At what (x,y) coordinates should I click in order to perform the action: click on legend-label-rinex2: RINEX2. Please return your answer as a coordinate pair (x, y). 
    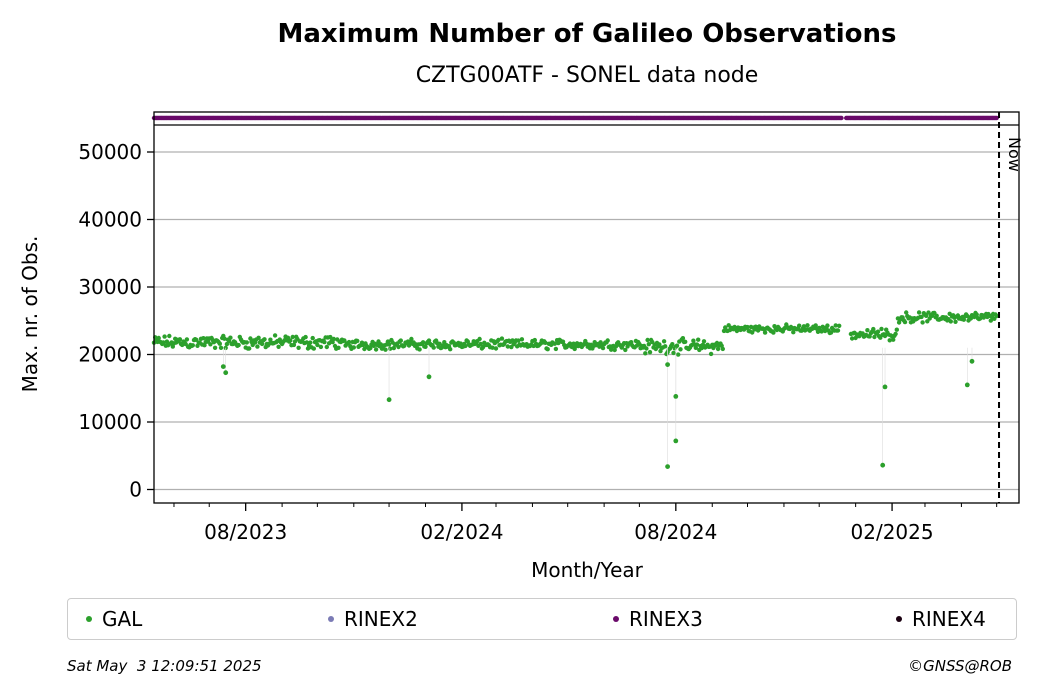
    Looking at the image, I should click on (381, 619).